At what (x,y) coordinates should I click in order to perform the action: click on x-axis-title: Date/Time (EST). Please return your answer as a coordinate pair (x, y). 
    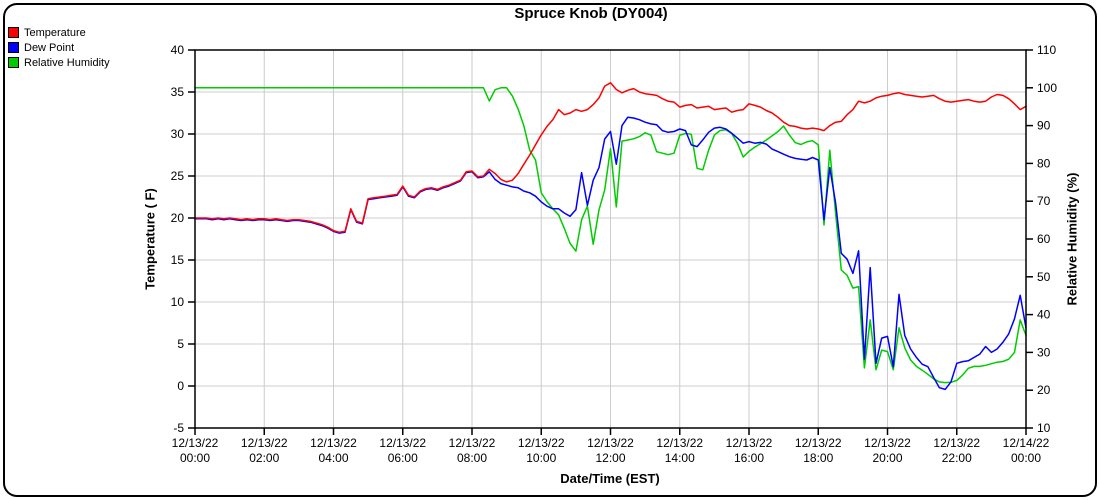
    Looking at the image, I should click on (610, 478).